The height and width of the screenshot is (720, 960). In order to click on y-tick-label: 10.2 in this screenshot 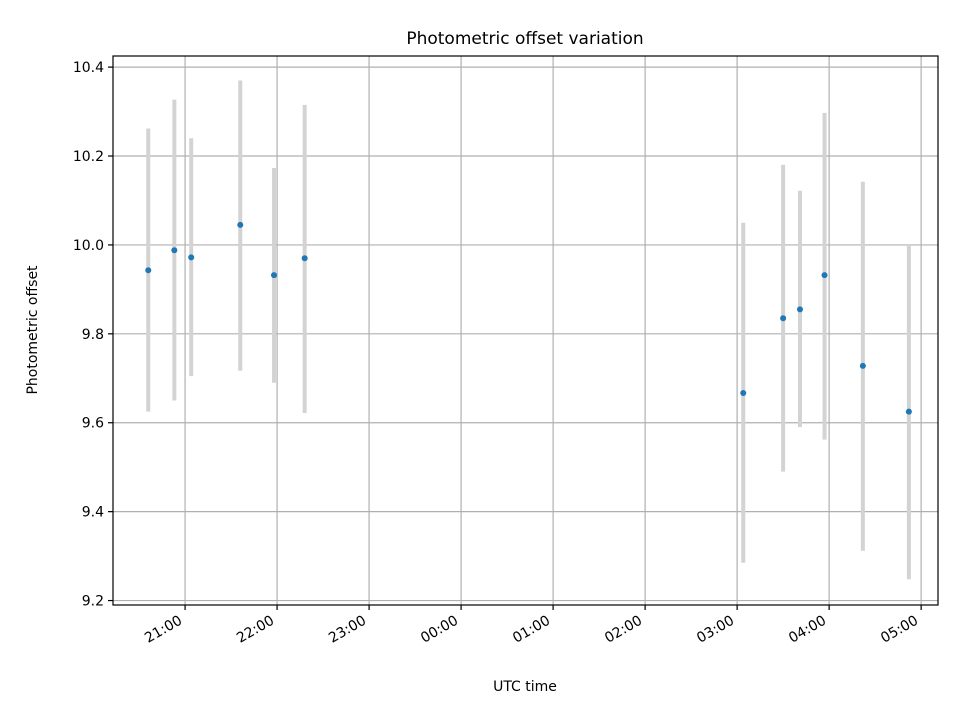, I will do `click(88, 157)`.